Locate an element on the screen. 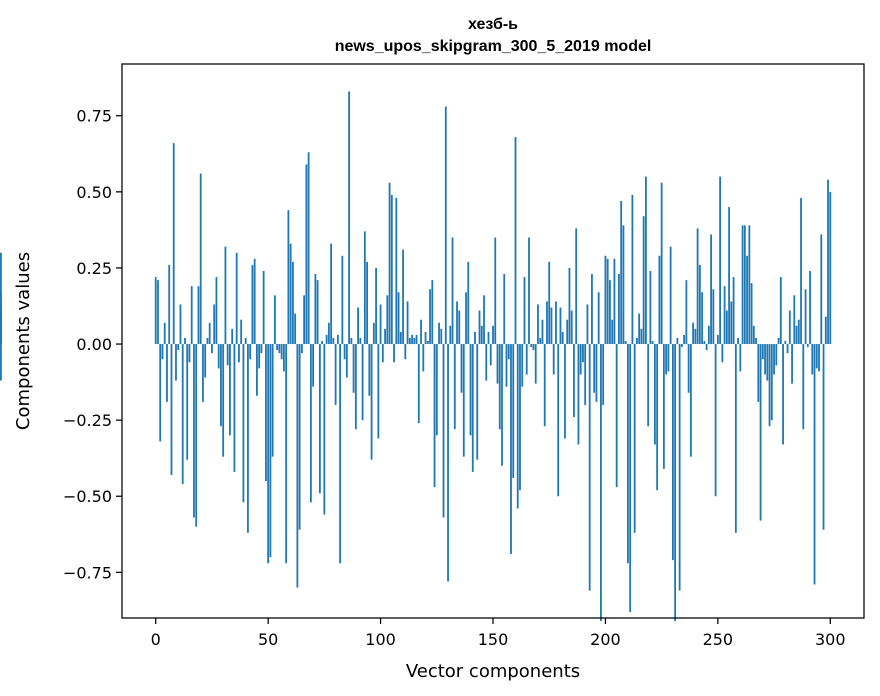 This screenshot has height=696, width=880. y-tick-label: −0.25 is located at coordinates (87, 420).